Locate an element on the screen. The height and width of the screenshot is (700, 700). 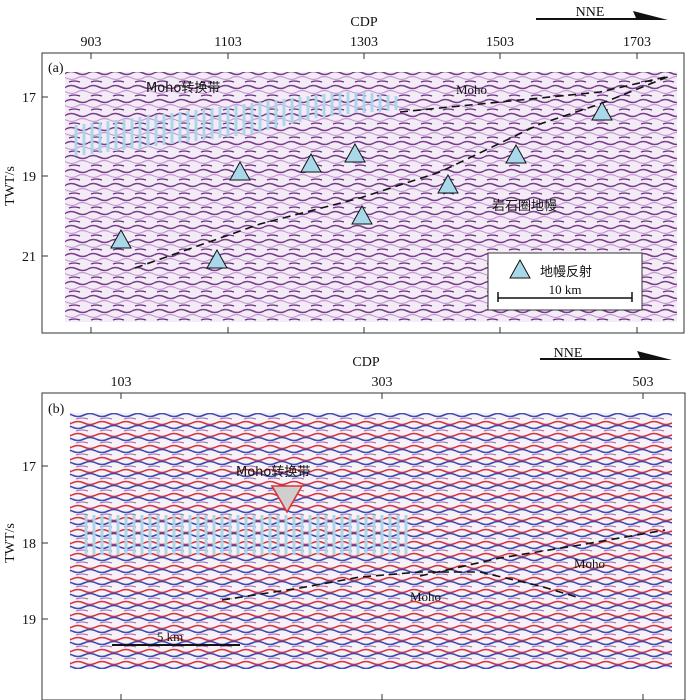
panel-b-direction-arrow is located at coordinates (606, 355).